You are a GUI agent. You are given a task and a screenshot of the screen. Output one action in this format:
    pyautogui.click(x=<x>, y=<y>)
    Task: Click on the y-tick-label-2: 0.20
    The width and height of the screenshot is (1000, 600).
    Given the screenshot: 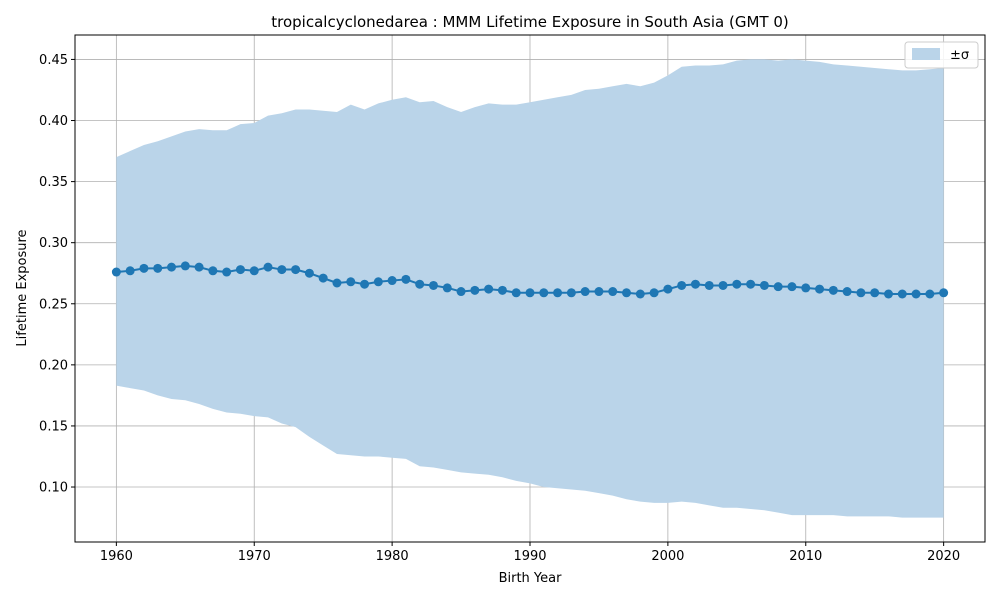 What is the action you would take?
    pyautogui.click(x=53, y=365)
    